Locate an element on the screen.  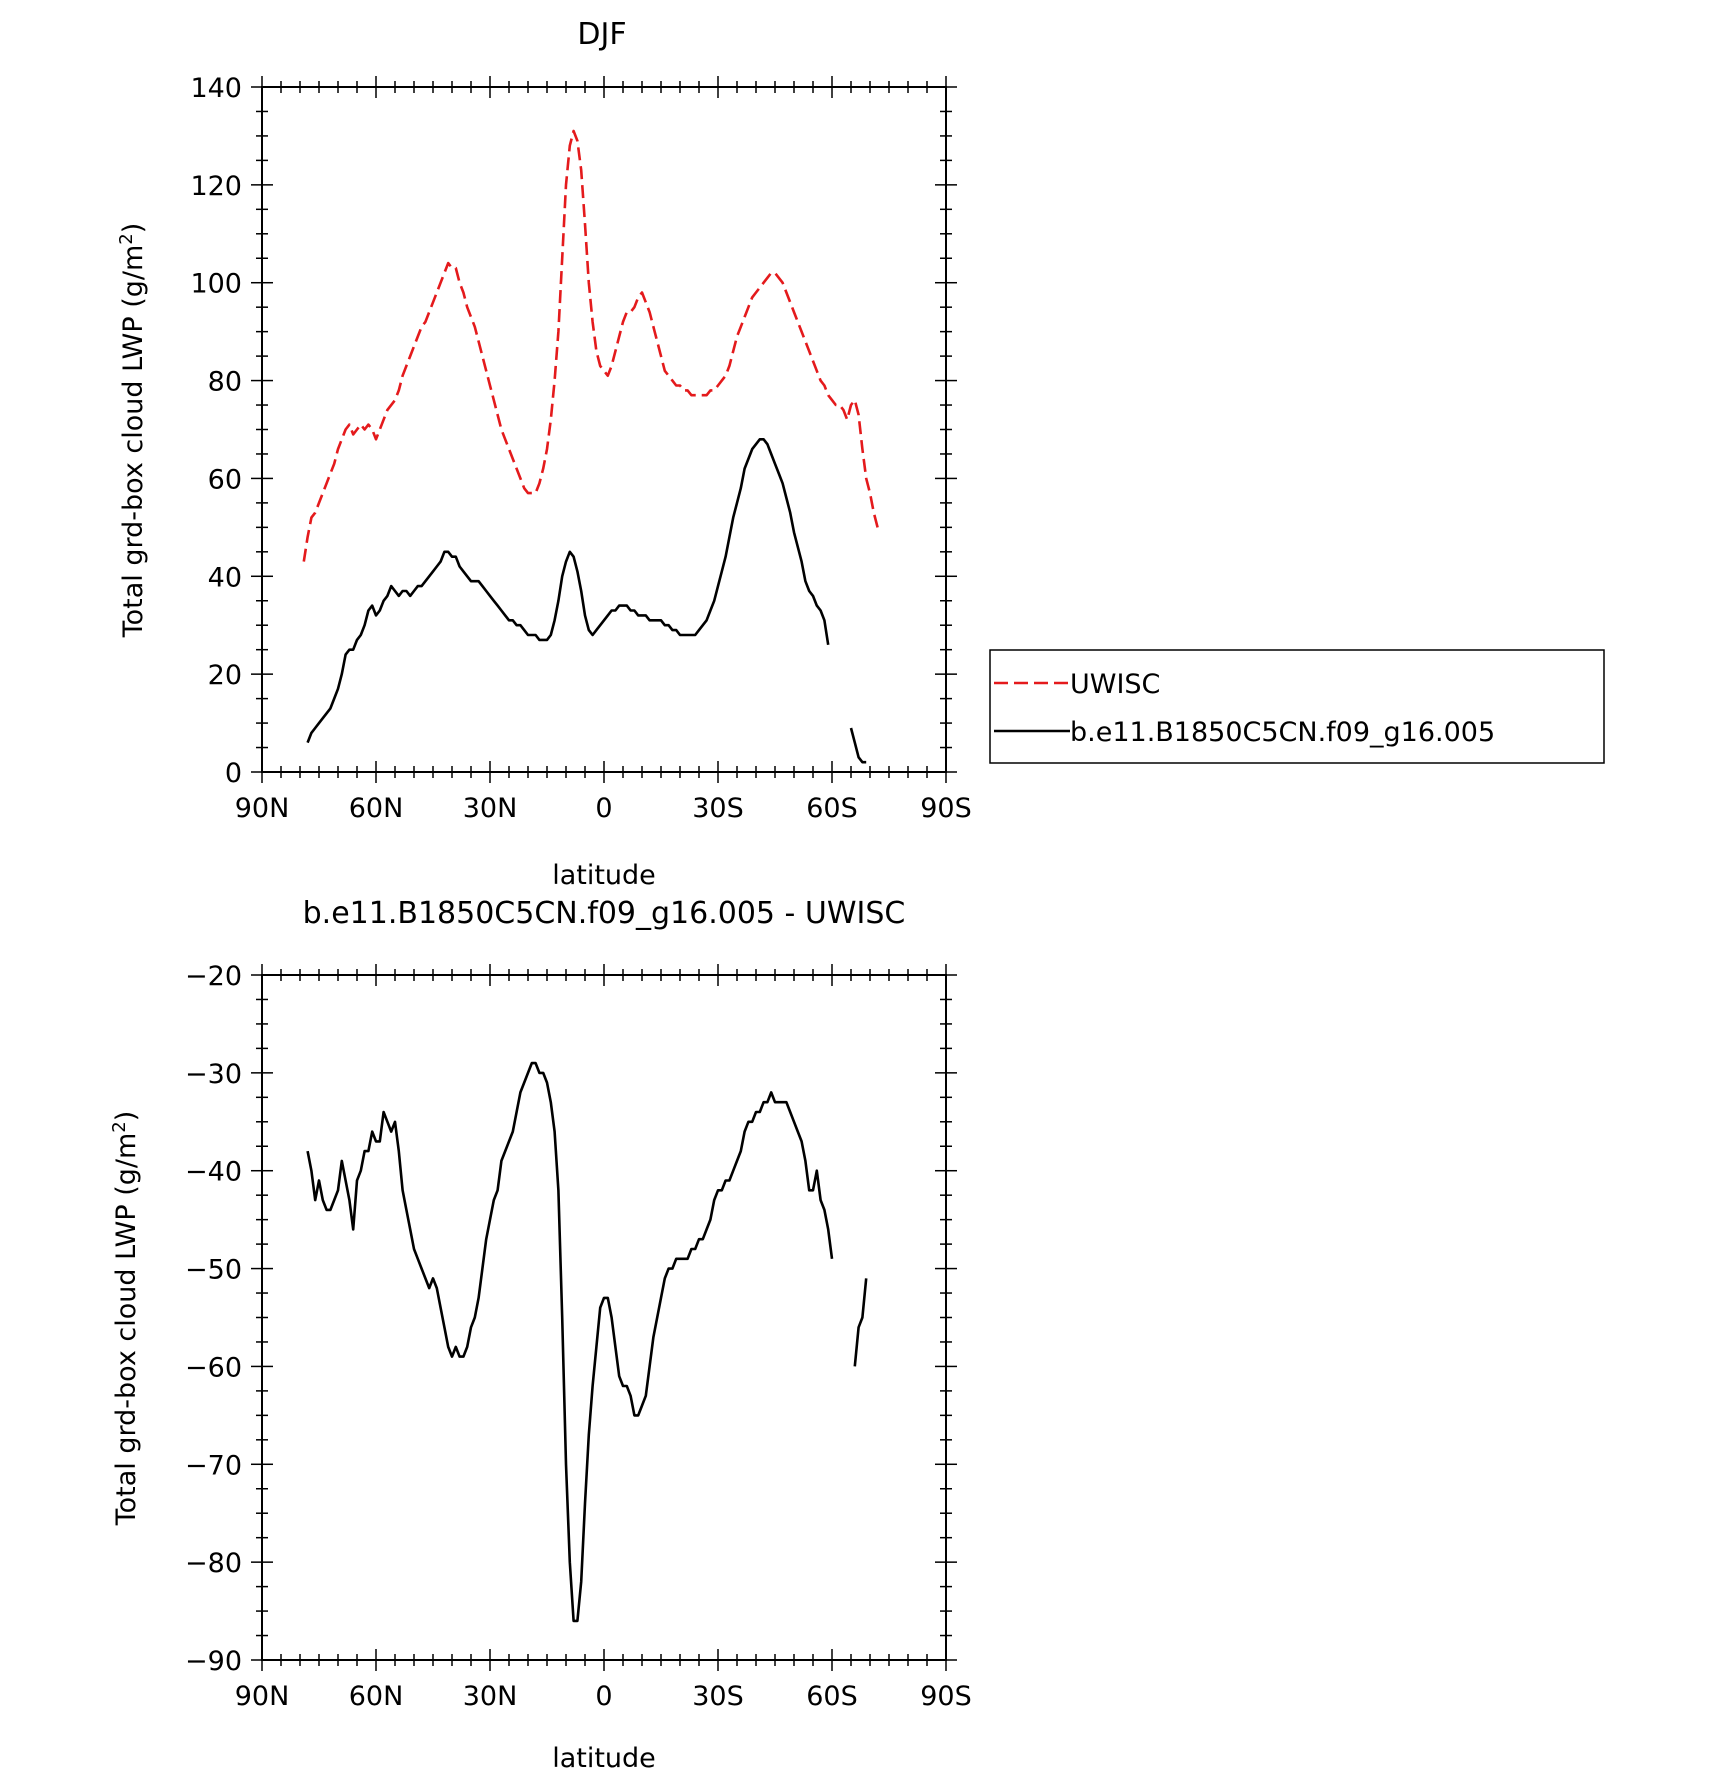
y-tick-label: −90 is located at coordinates (213, 1661).